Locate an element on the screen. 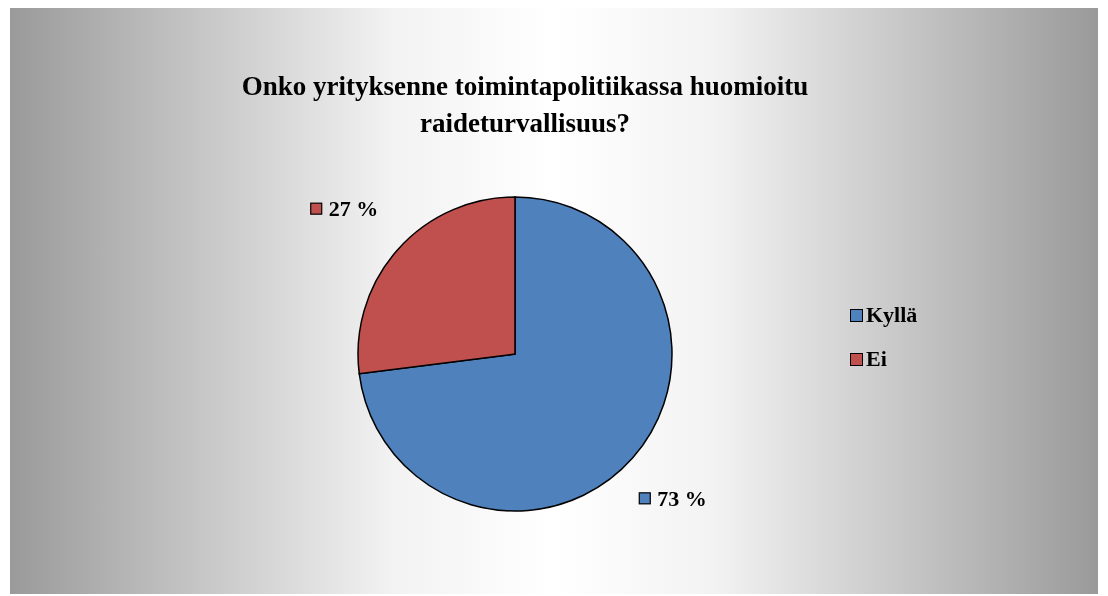  data-label: 27 % is located at coordinates (353, 209).